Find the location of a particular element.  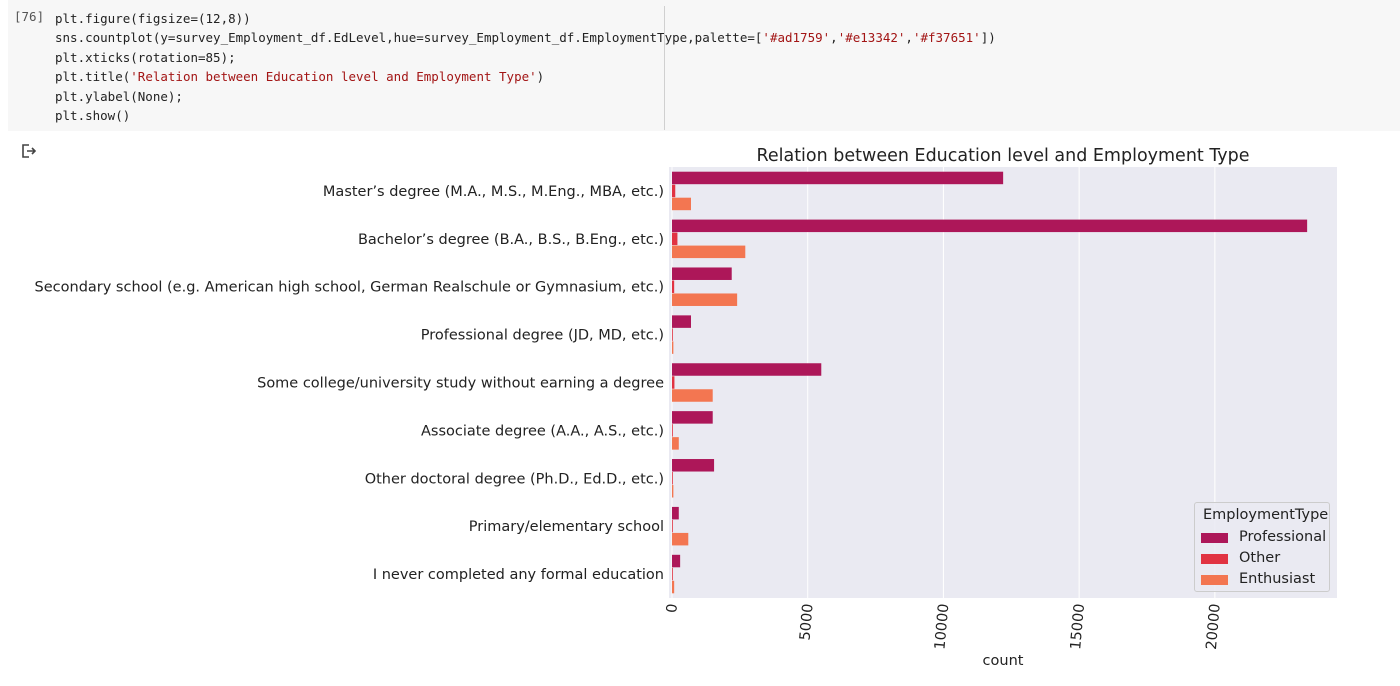

legend-title: EmploymentType is located at coordinates (1266, 515).